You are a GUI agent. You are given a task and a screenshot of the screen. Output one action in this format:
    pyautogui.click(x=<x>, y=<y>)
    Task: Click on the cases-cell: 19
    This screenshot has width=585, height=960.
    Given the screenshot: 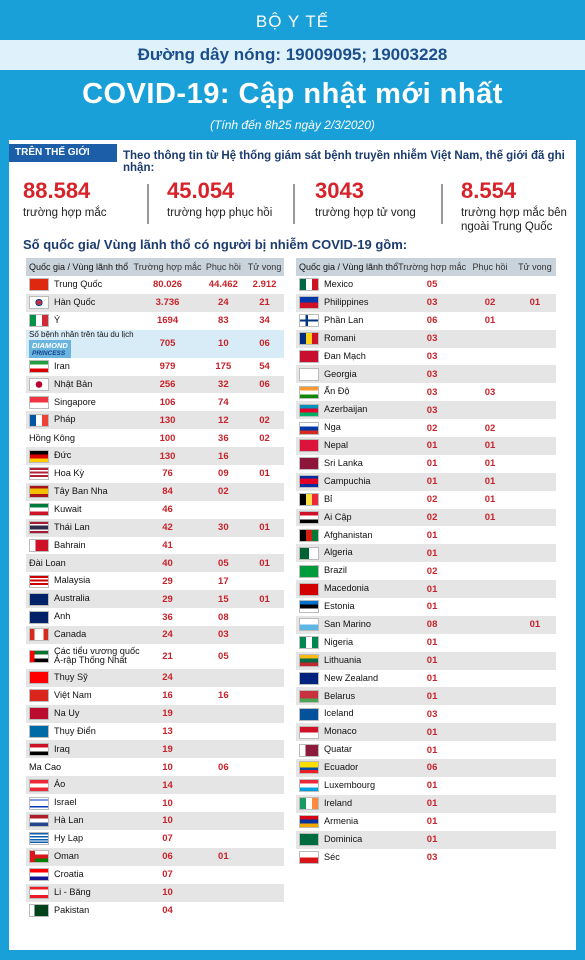 What is the action you would take?
    pyautogui.click(x=167, y=714)
    